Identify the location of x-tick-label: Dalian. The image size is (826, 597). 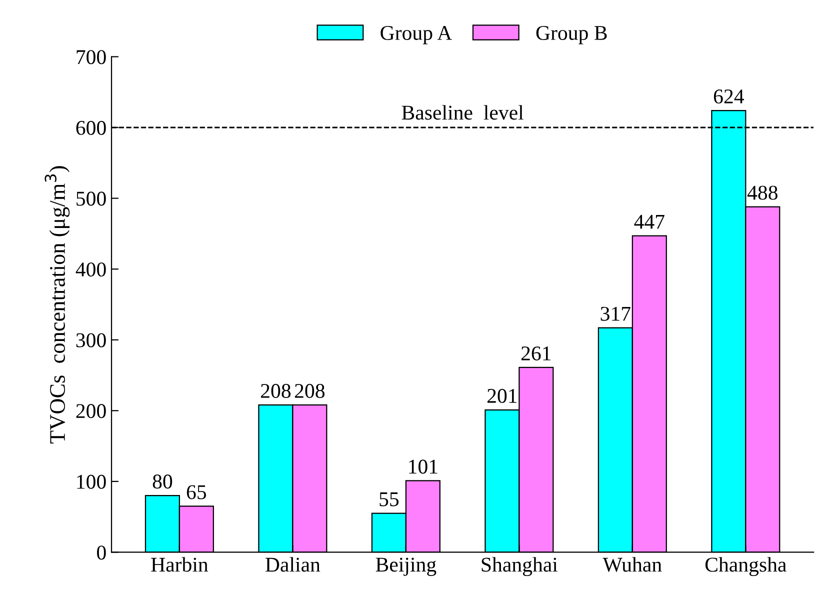
(293, 564).